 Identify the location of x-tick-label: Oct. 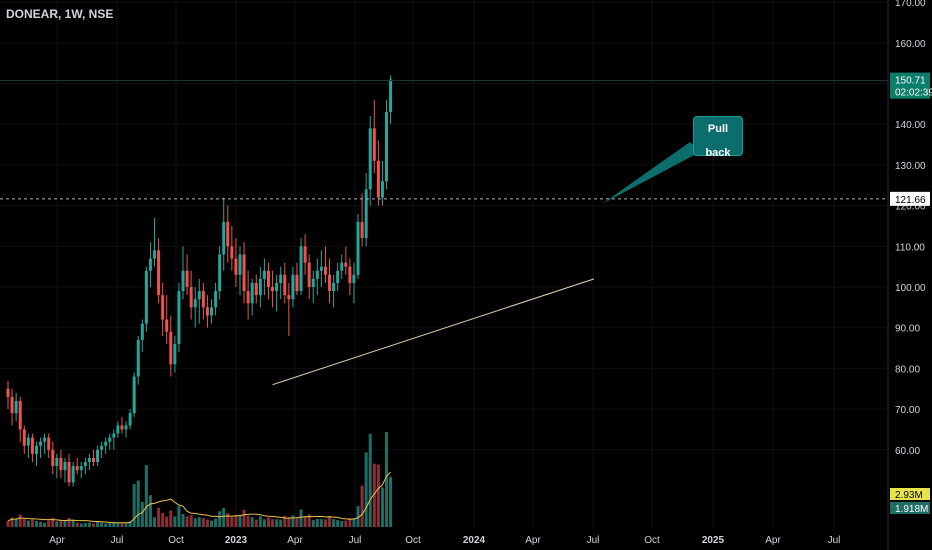
(176, 540).